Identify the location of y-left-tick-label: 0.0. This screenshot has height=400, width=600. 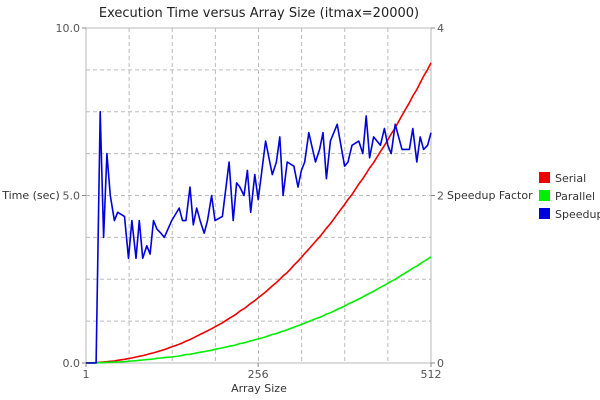
(72, 363).